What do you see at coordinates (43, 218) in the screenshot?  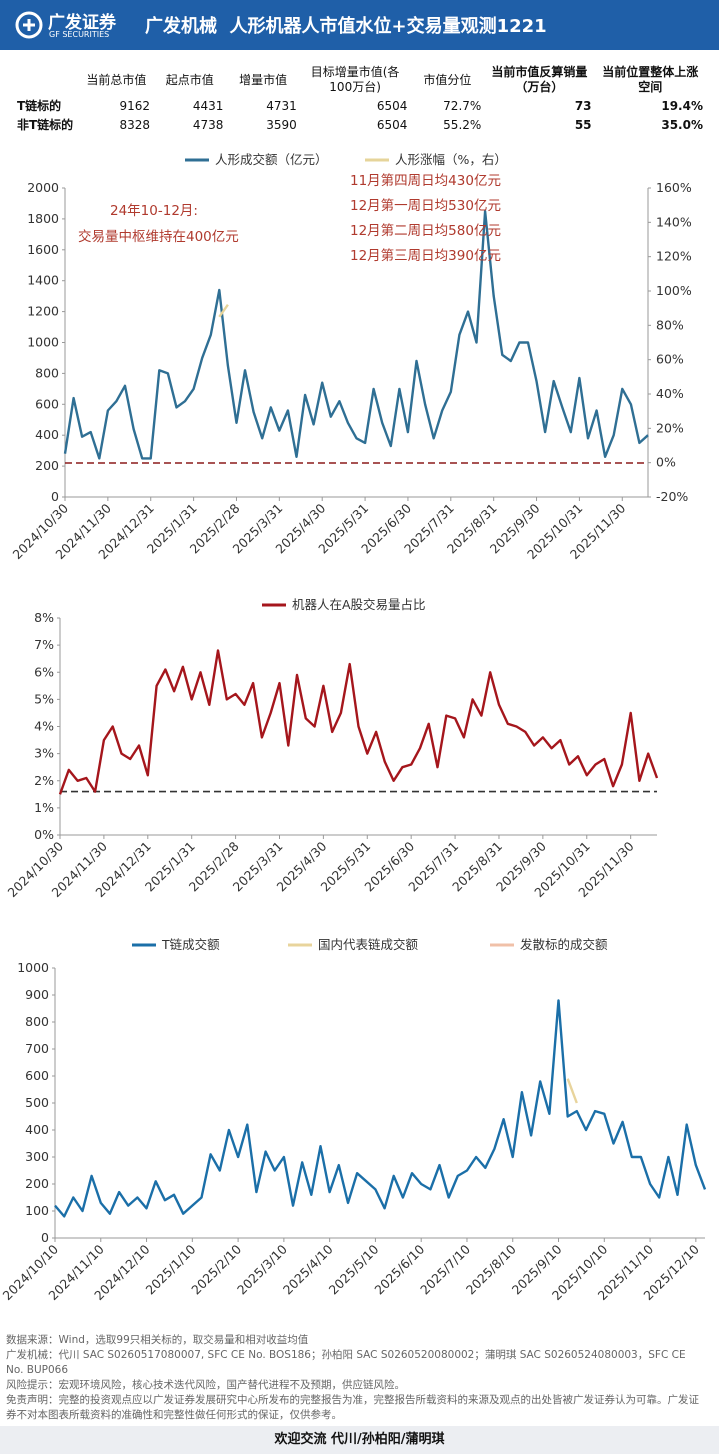 I see `y-tick-label: 1800` at bounding box center [43, 218].